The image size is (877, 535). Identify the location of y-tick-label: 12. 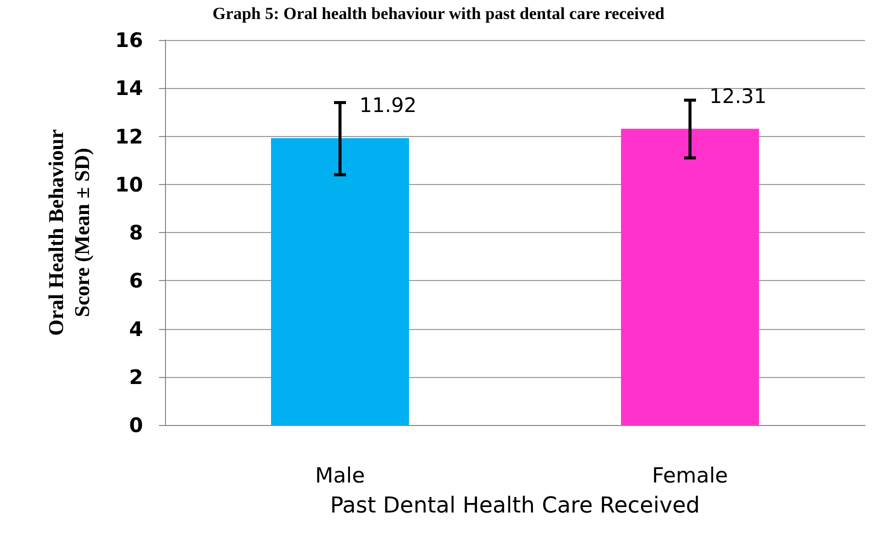
(129, 136).